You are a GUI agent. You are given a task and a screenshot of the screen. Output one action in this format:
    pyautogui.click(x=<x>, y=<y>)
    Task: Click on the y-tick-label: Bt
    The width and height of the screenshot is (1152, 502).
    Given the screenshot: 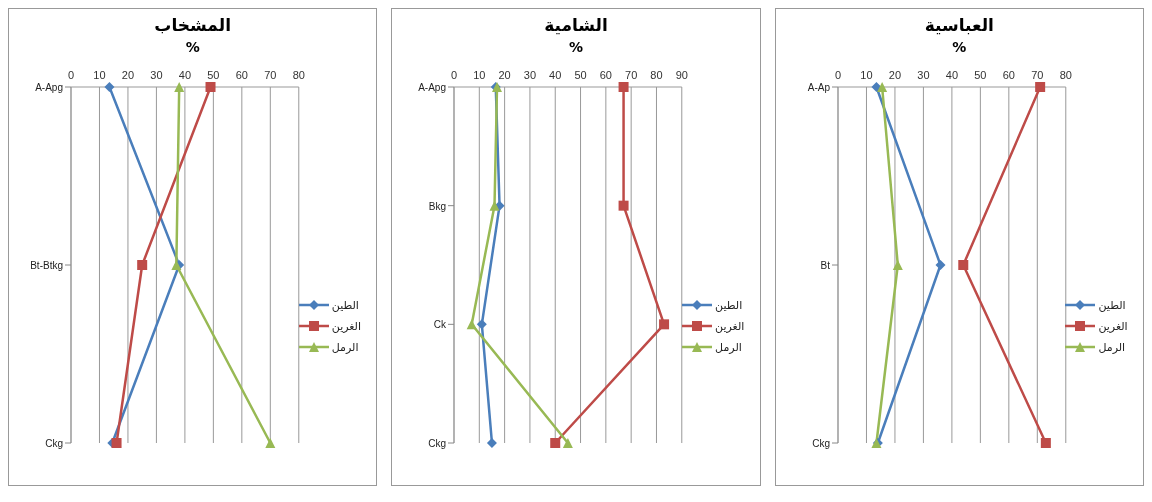 What is the action you would take?
    pyautogui.click(x=825, y=265)
    